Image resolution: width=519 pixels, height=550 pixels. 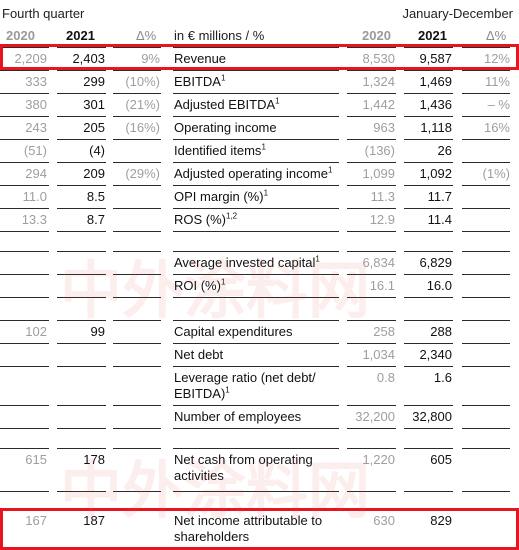 What do you see at coordinates (384, 520) in the screenshot?
I see `cell-f2020: 630` at bounding box center [384, 520].